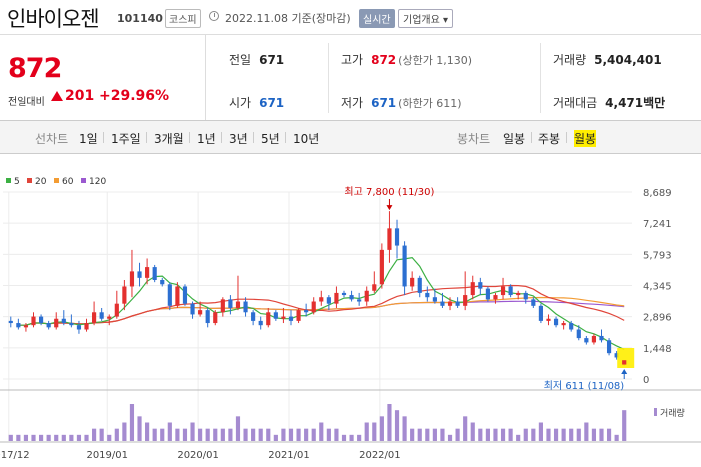  I want to click on tab-1d: 1일, so click(88, 139).